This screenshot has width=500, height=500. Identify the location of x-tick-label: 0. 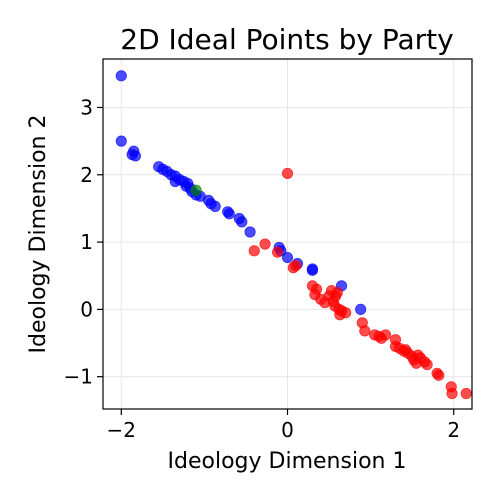
(287, 430).